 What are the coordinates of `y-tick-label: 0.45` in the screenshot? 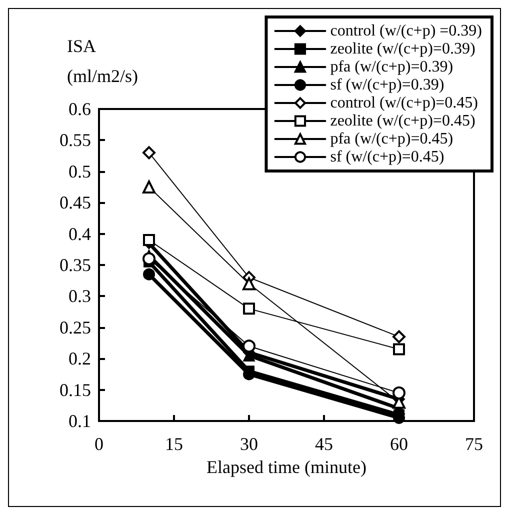 It's located at (75, 202).